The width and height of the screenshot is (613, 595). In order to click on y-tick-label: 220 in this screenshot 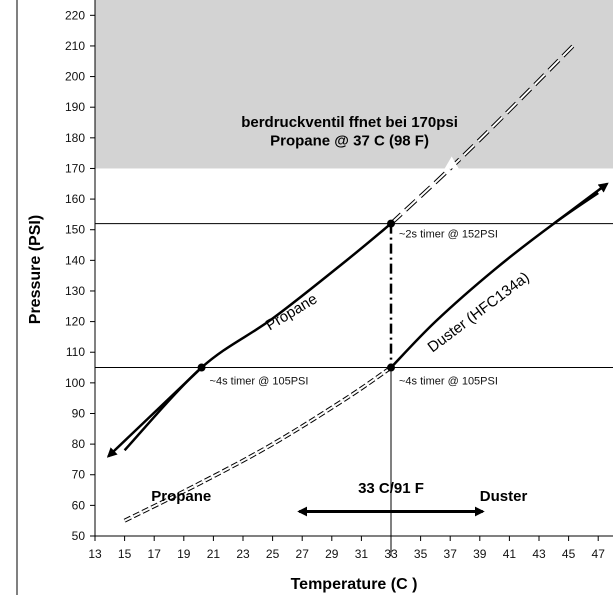, I will do `click(75, 15)`.